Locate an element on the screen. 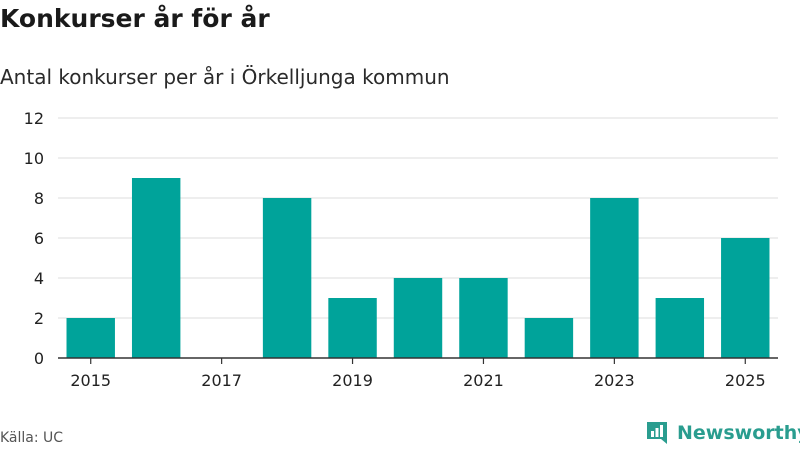 This screenshot has height=450, width=800. chart-title: Konkurser år för år is located at coordinates (135, 18).